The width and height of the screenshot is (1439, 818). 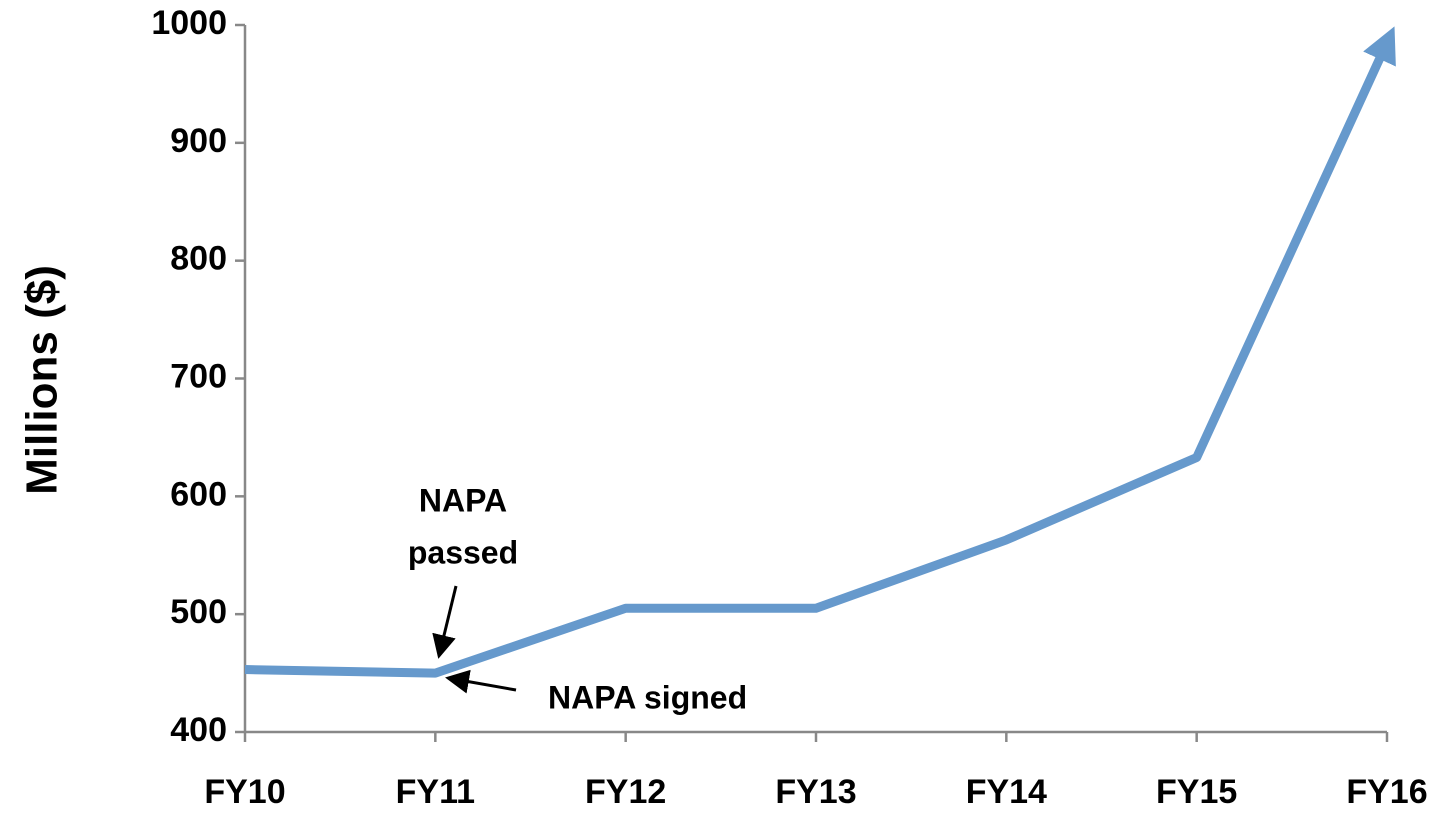 What do you see at coordinates (1196, 792) in the screenshot?
I see `x-tick-label: FY15` at bounding box center [1196, 792].